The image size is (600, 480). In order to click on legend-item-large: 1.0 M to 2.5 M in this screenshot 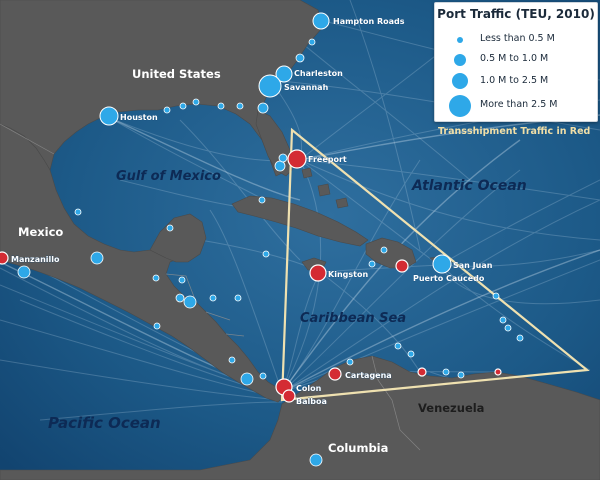, I will do `click(516, 82)`.